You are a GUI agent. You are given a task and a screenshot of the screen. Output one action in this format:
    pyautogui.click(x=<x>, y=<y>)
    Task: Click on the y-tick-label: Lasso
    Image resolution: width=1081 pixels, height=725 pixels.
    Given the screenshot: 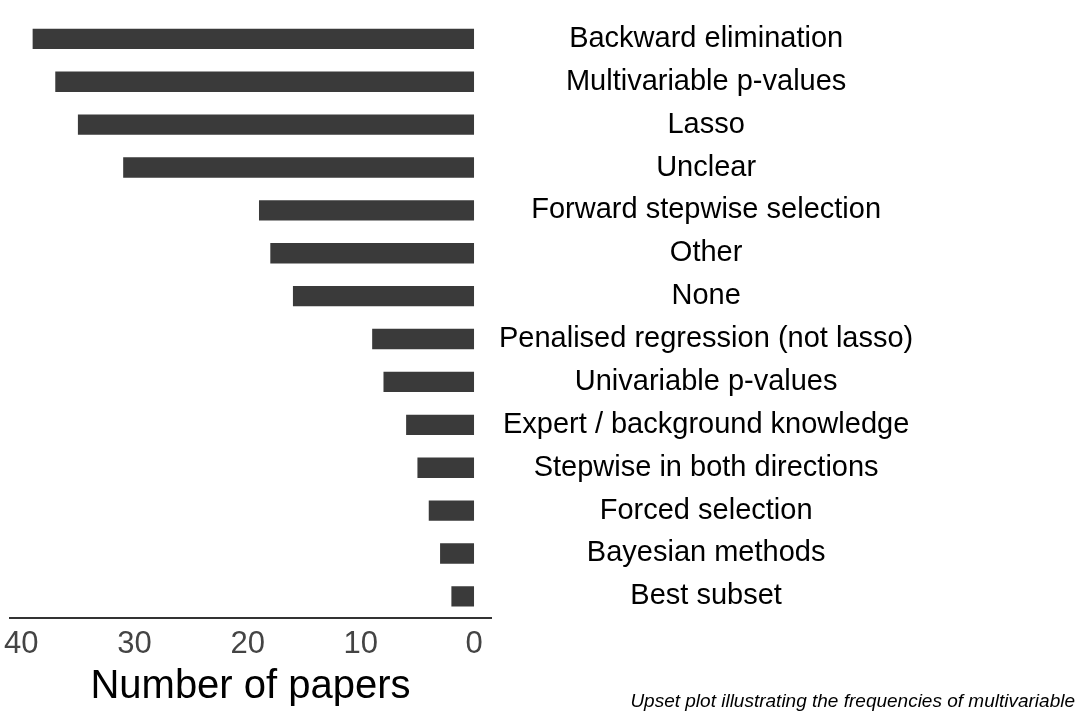 What is the action you would take?
    pyautogui.click(x=706, y=122)
    